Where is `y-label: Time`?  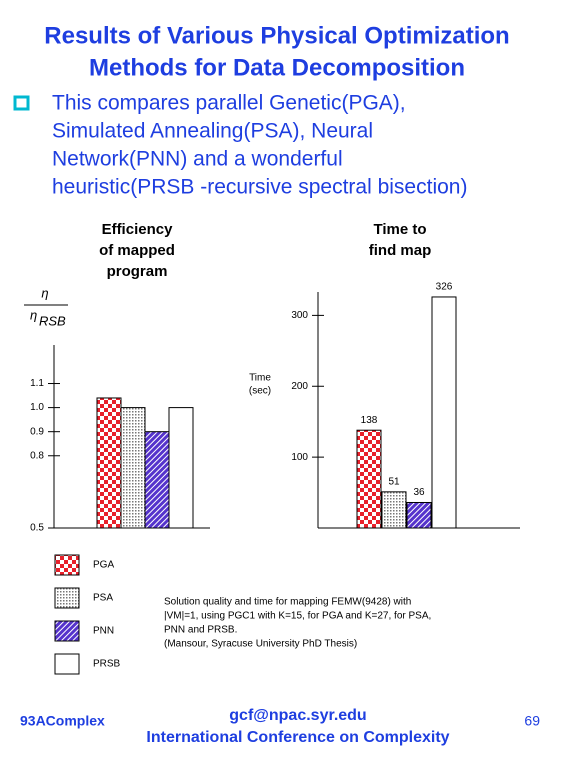 y-label: Time is located at coordinates (260, 378).